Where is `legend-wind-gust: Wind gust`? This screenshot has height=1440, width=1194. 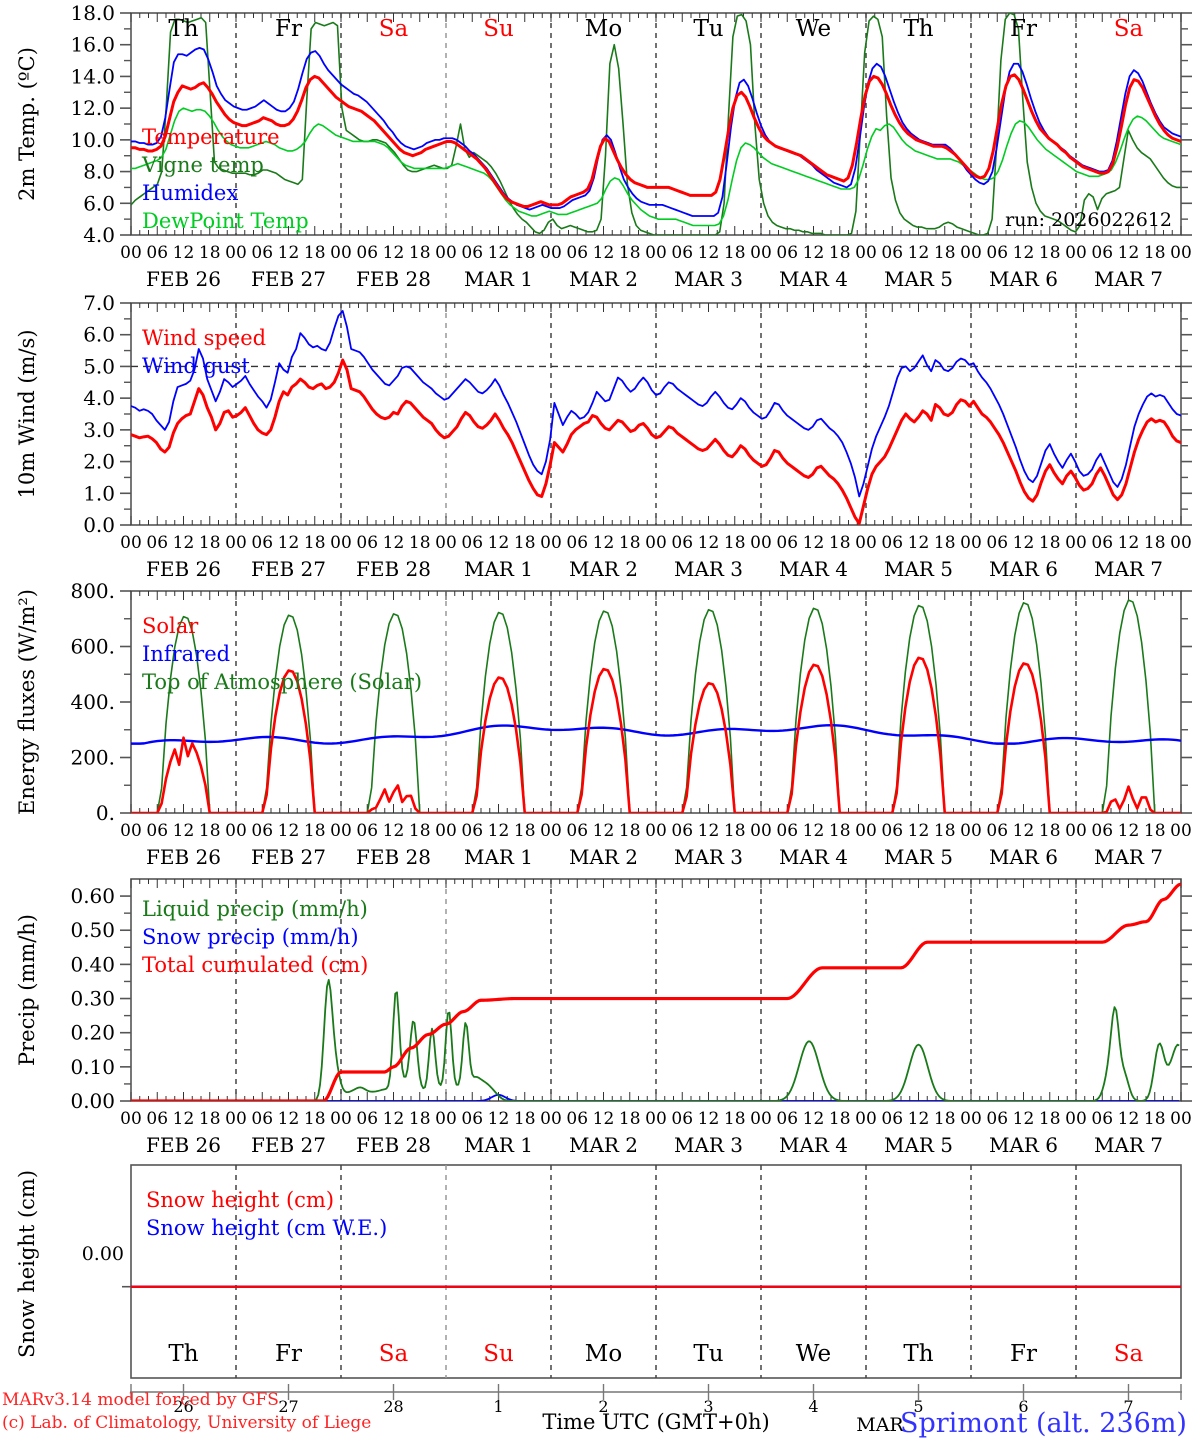 legend-wind-gust: Wind gust is located at coordinates (196, 366).